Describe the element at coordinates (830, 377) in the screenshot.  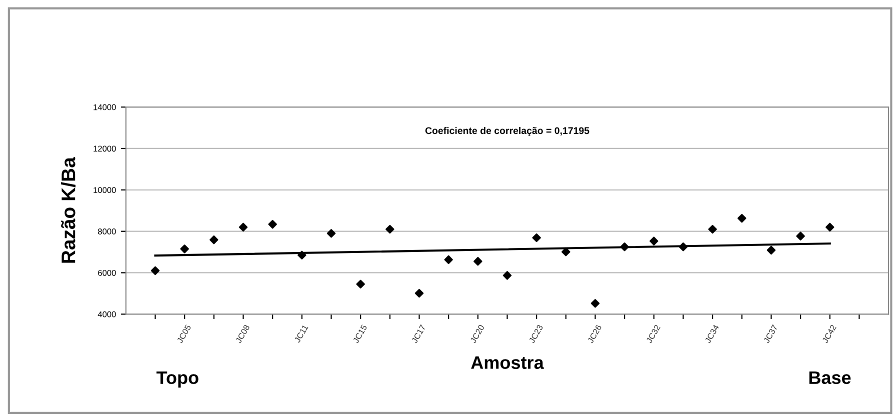
I see `text: Base` at that location.